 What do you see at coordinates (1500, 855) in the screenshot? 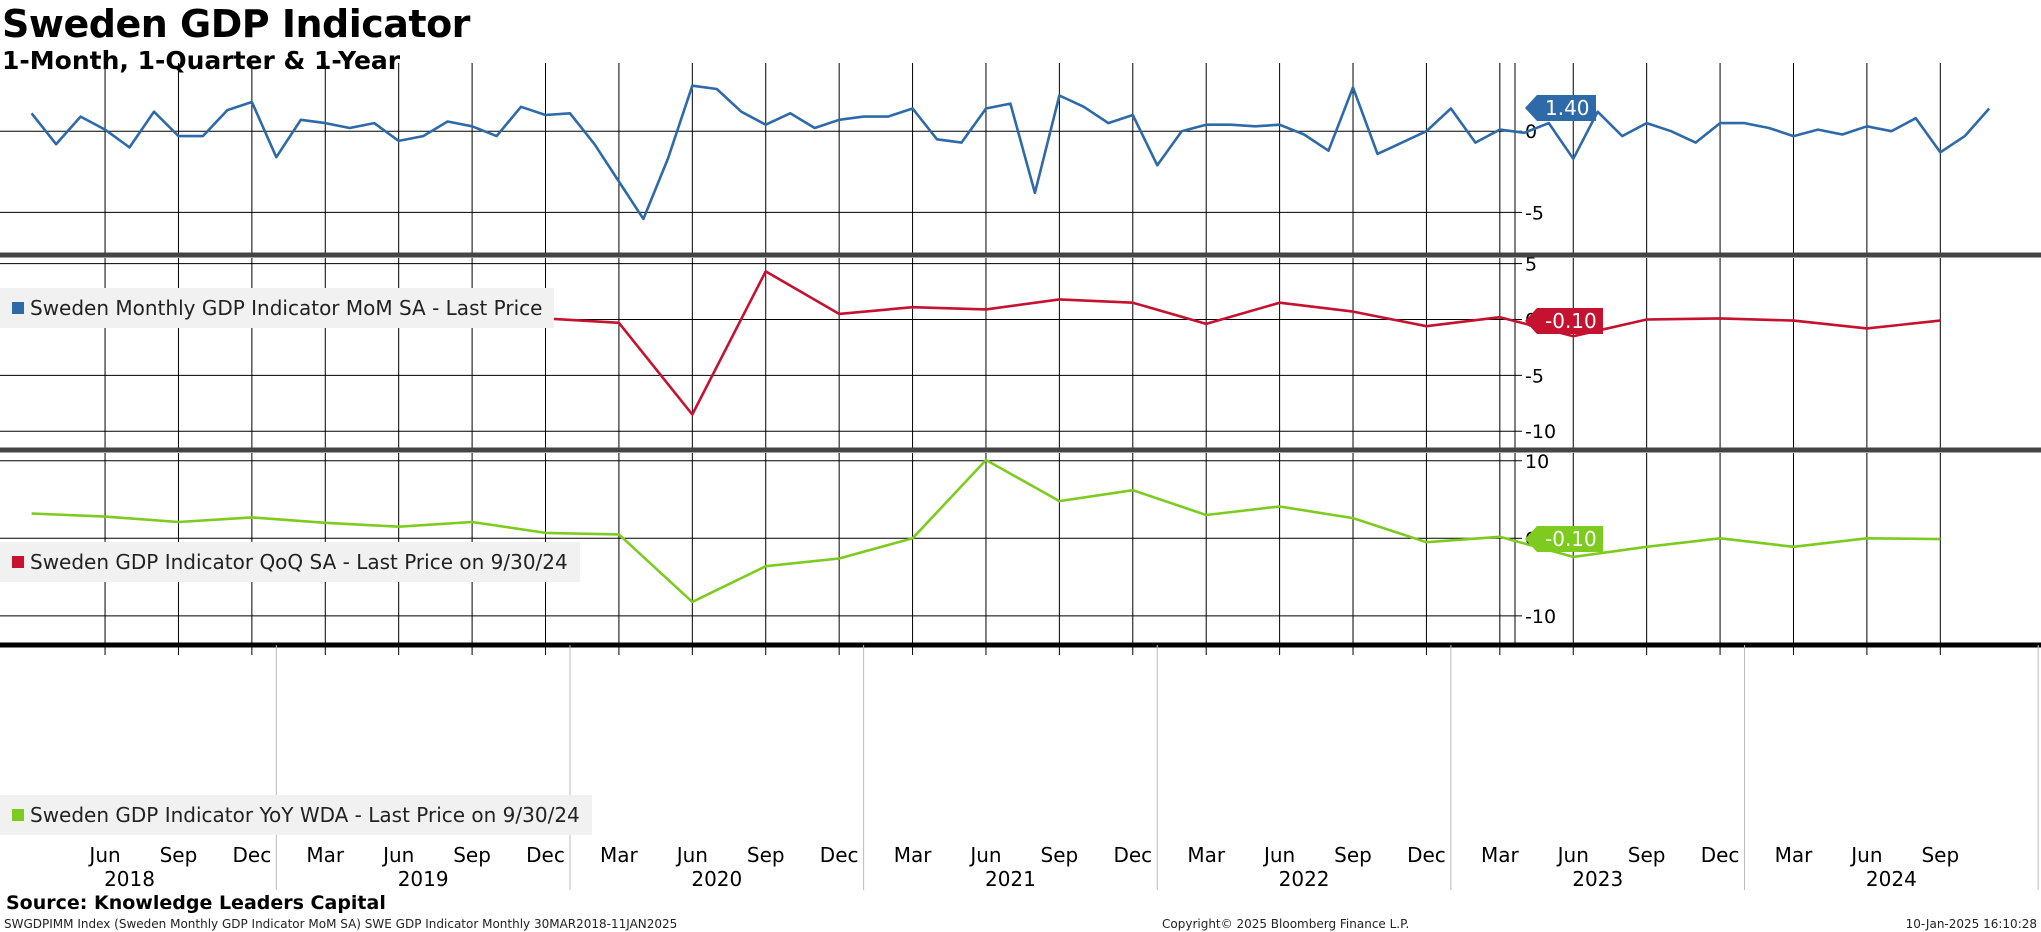
I see `xtick-month-19: Mar` at bounding box center [1500, 855].